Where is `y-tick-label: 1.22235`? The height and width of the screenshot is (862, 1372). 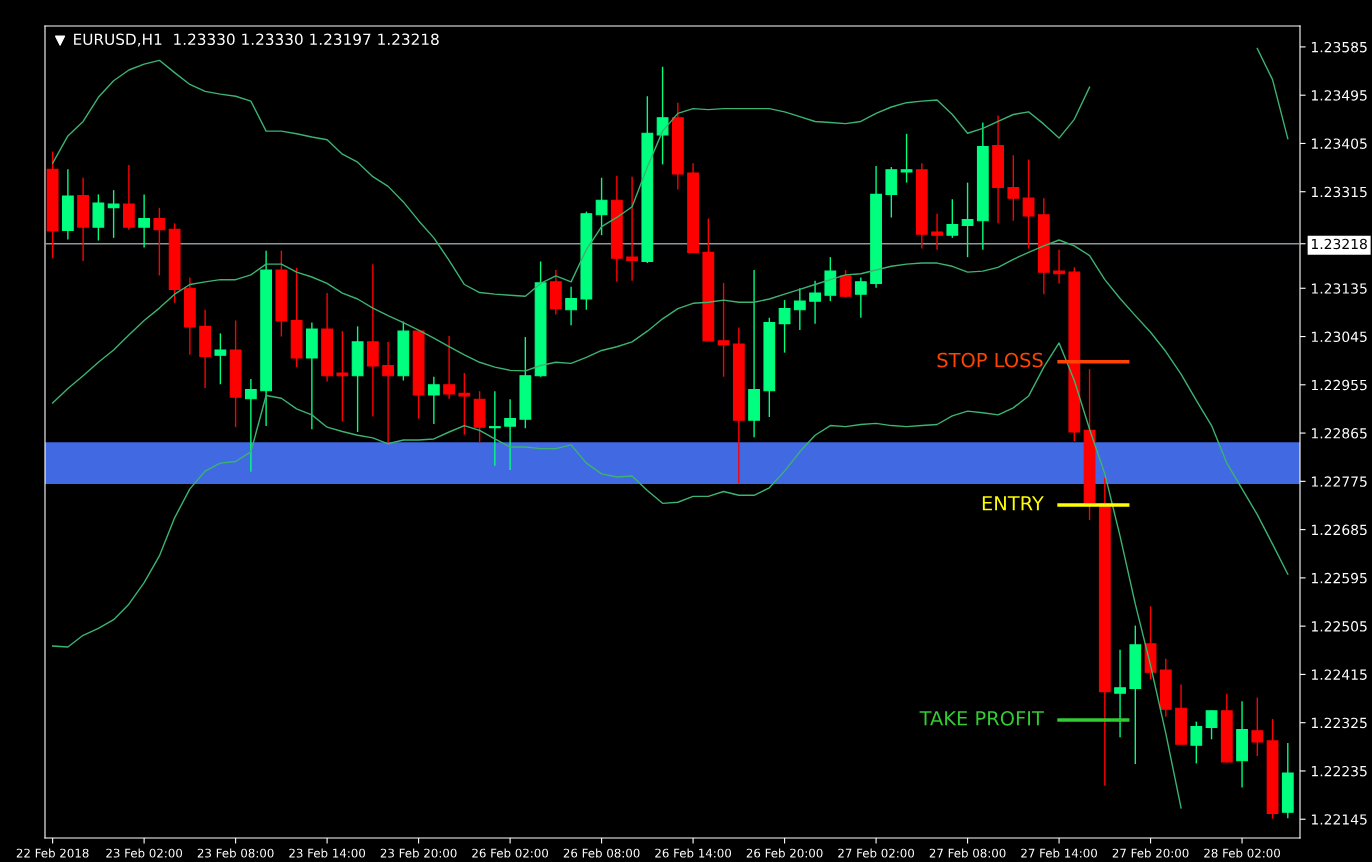
y-tick-label: 1.22235 is located at coordinates (1339, 771).